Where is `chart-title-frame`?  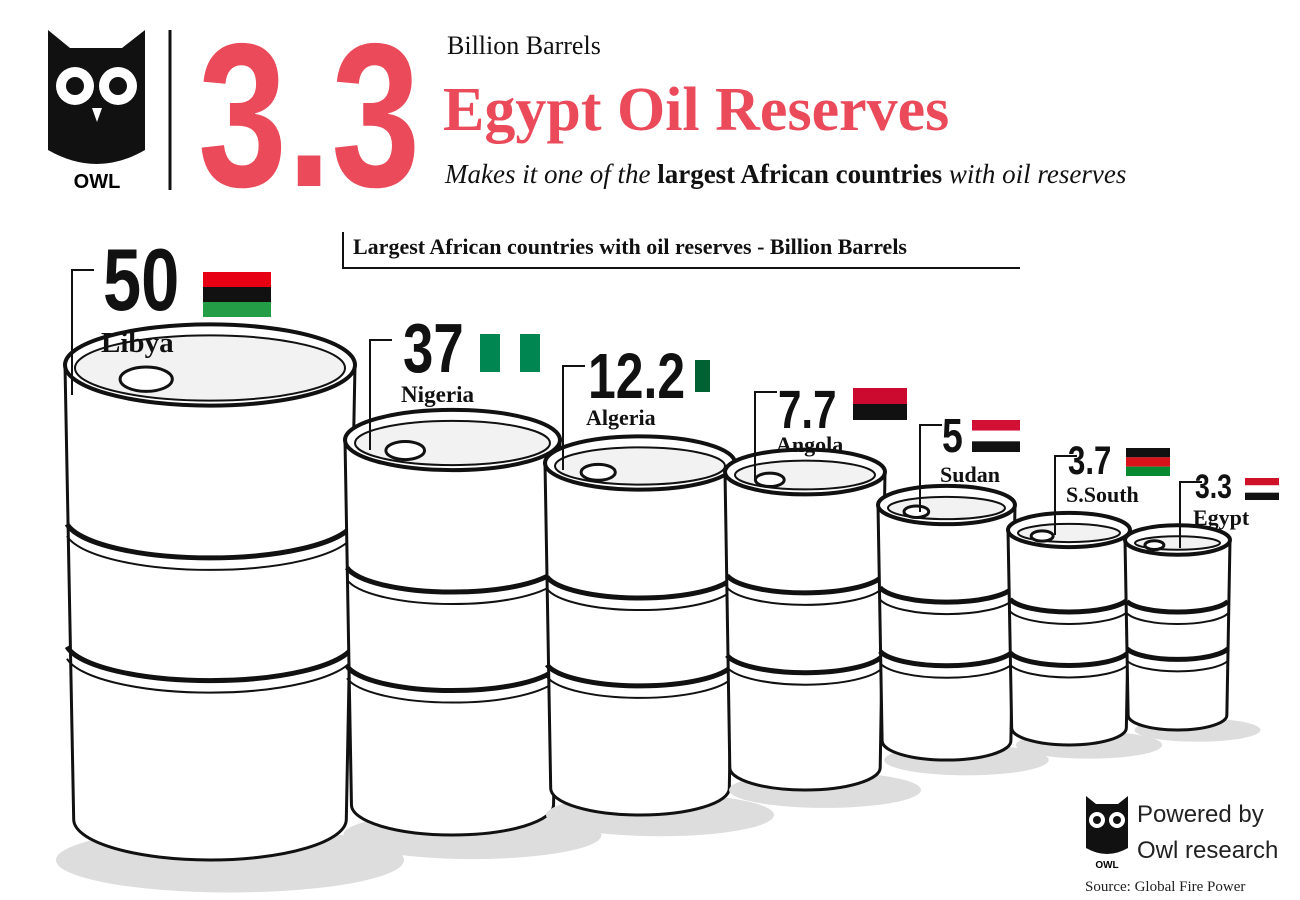
chart-title-frame is located at coordinates (681, 250).